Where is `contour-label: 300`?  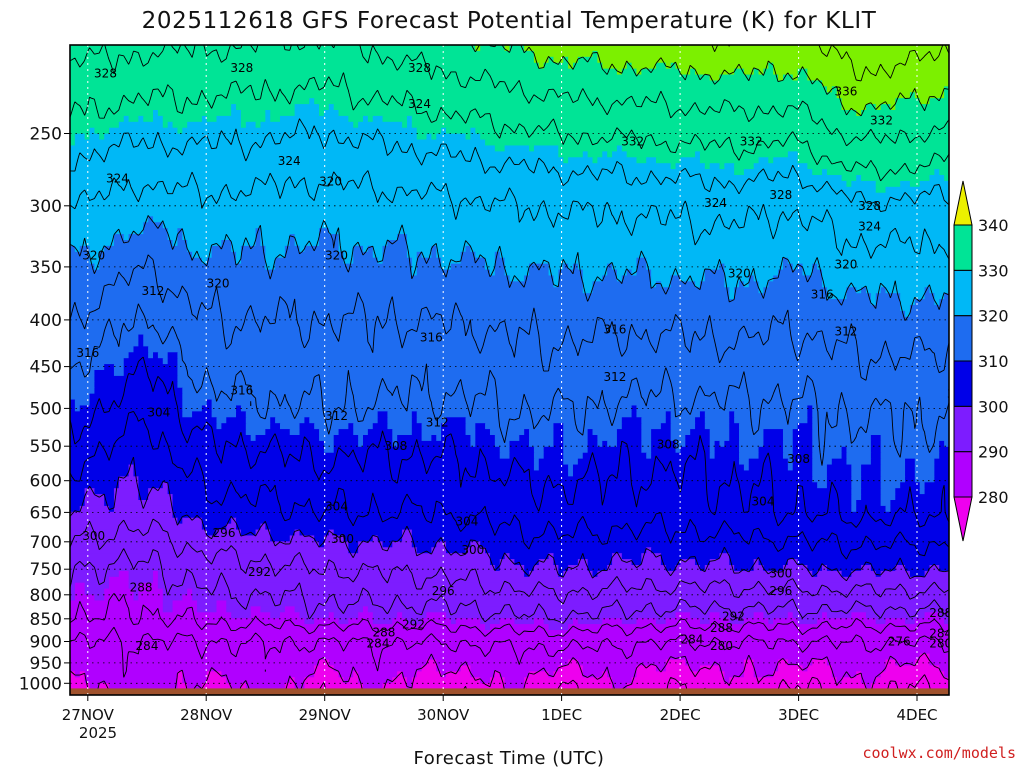
contour-label: 300 is located at coordinates (472, 550).